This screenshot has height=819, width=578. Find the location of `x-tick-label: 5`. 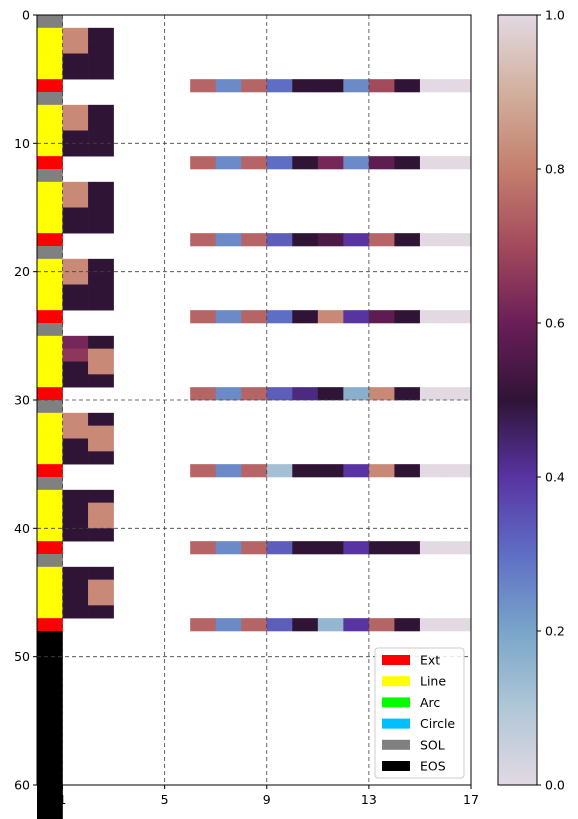

x-tick-label: 5 is located at coordinates (165, 799).